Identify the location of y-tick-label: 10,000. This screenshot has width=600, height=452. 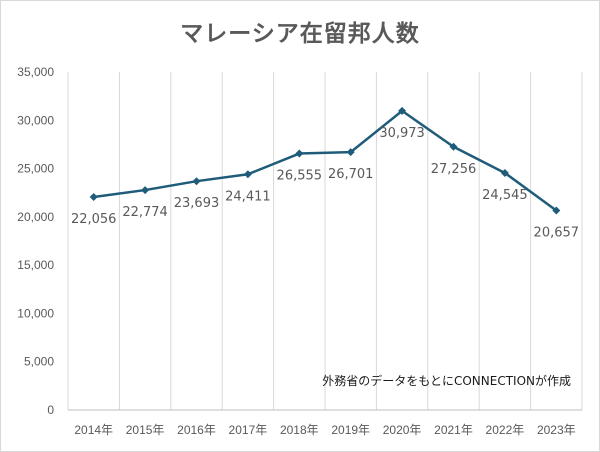
(35, 313).